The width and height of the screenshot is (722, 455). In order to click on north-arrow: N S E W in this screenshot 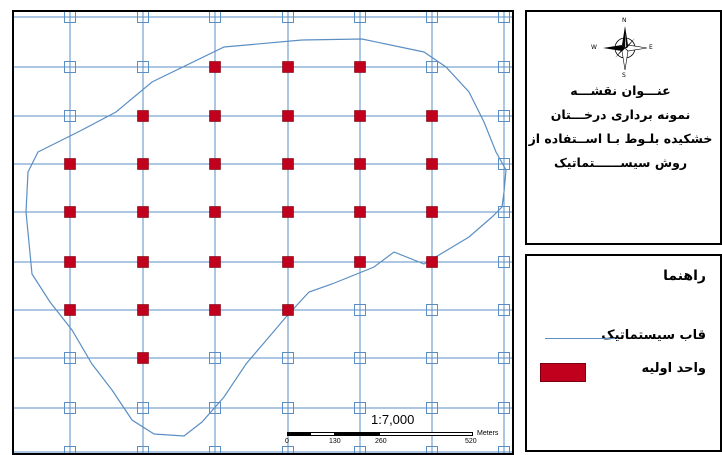, I will do `click(625, 48)`.